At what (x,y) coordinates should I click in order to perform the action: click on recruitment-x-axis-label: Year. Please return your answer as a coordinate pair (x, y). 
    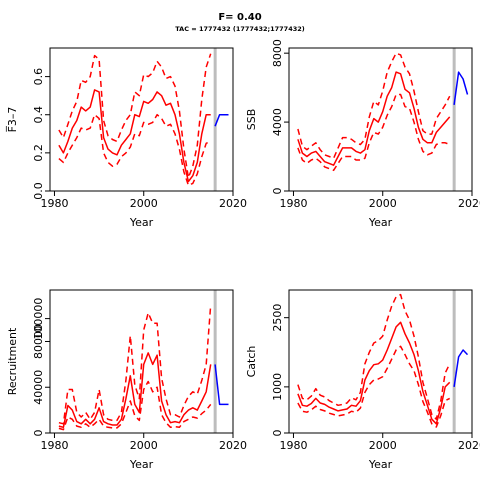
    Looking at the image, I should click on (141, 464).